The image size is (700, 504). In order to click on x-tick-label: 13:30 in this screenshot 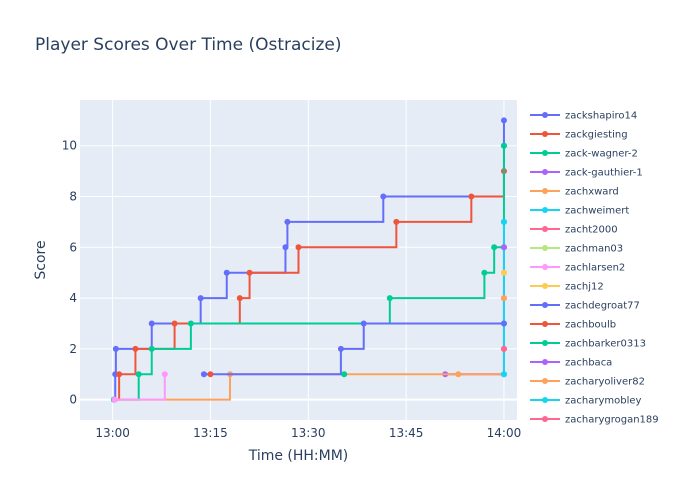, I will do `click(308, 433)`.